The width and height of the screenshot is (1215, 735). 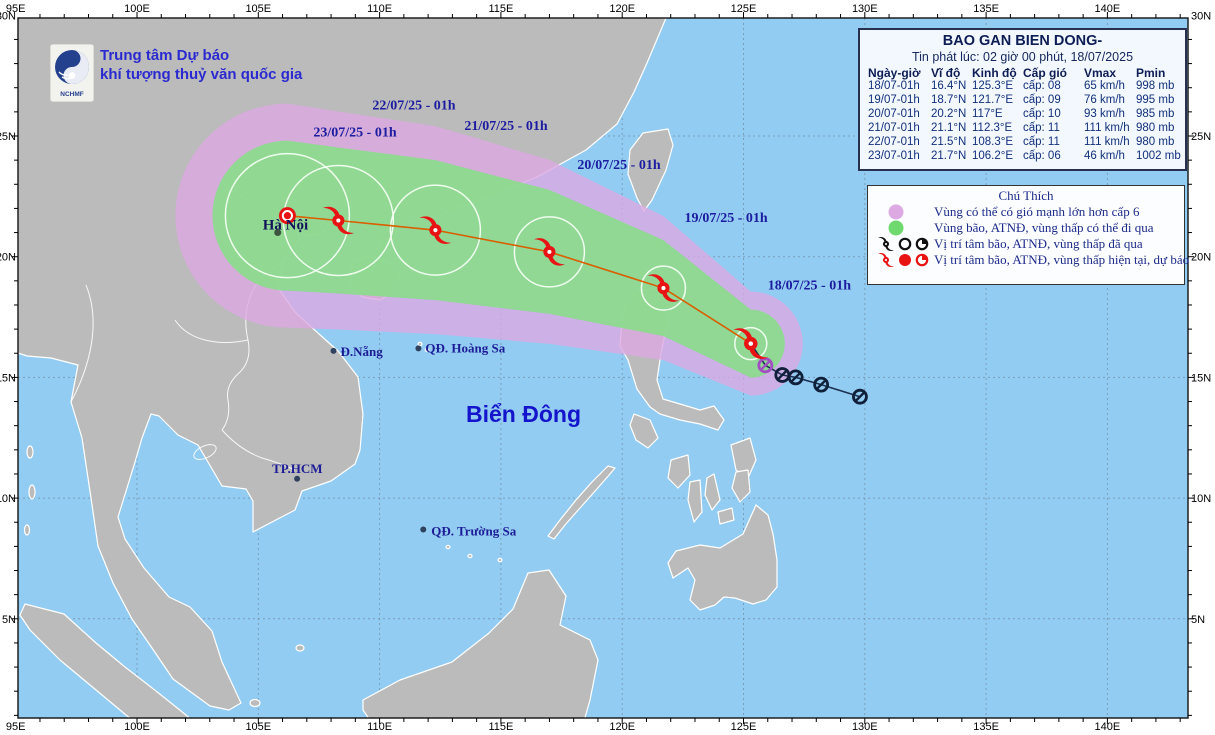 I want to click on org-name-line2: khí tượng thuỷ văn quốc gia, so click(x=201, y=74).